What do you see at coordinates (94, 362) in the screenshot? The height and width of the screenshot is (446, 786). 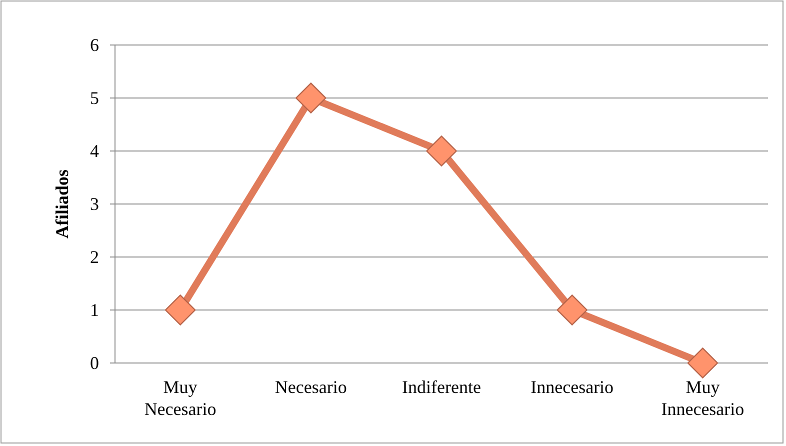 I see `y-tick-label: 0` at bounding box center [94, 362].